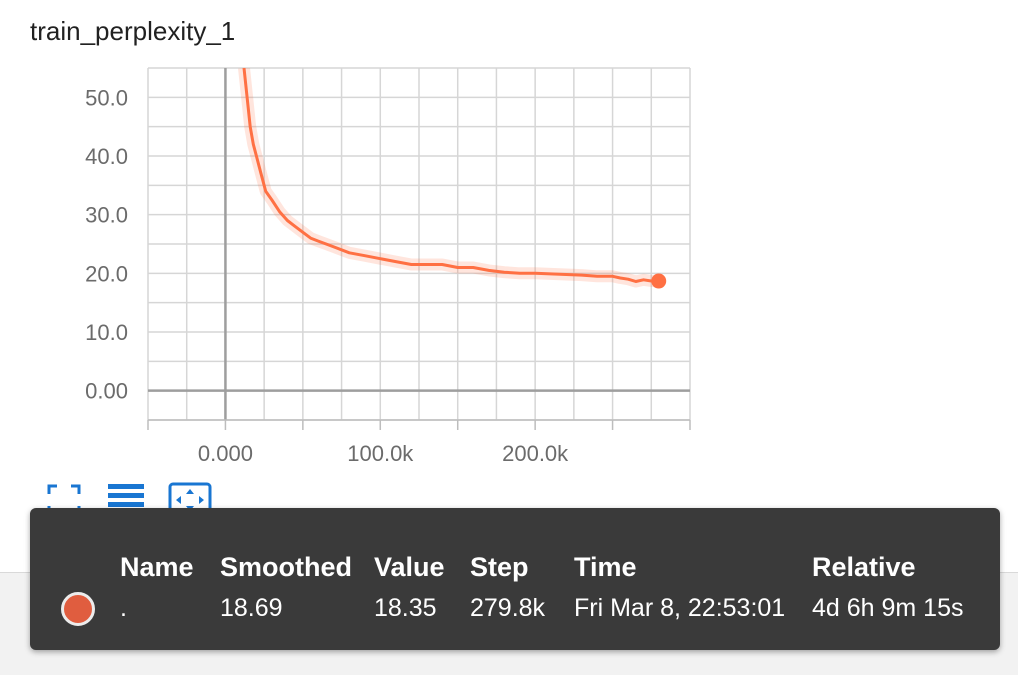 The image size is (1018, 675). I want to click on cell-step: 279.8k, so click(508, 608).